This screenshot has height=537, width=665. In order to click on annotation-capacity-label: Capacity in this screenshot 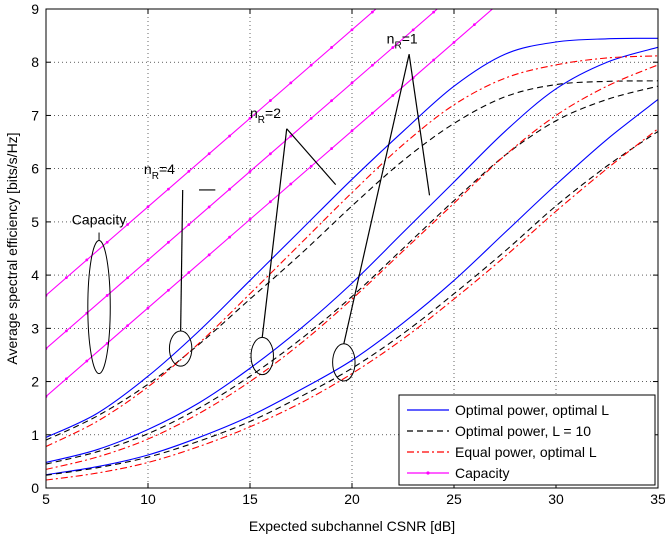, I will do `click(99, 220)`.